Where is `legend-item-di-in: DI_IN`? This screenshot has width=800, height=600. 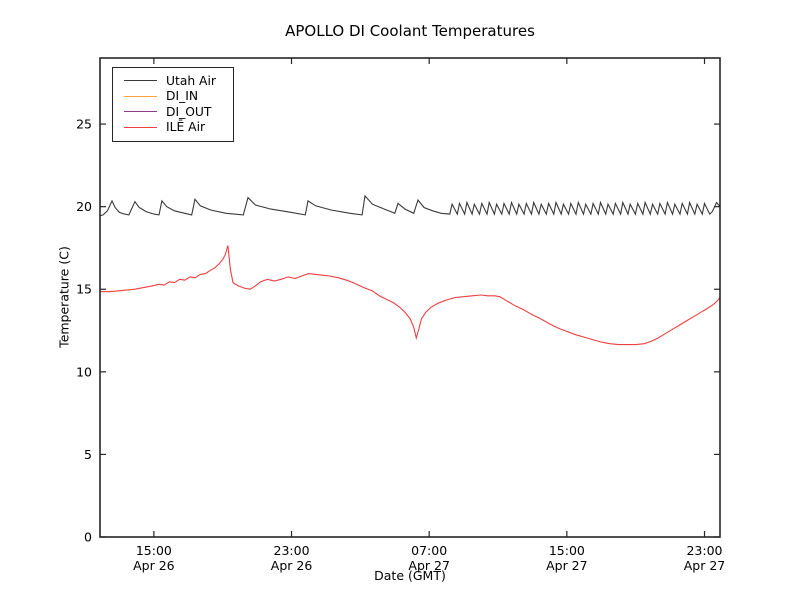 legend-item-di-in: DI_IN is located at coordinates (173, 97).